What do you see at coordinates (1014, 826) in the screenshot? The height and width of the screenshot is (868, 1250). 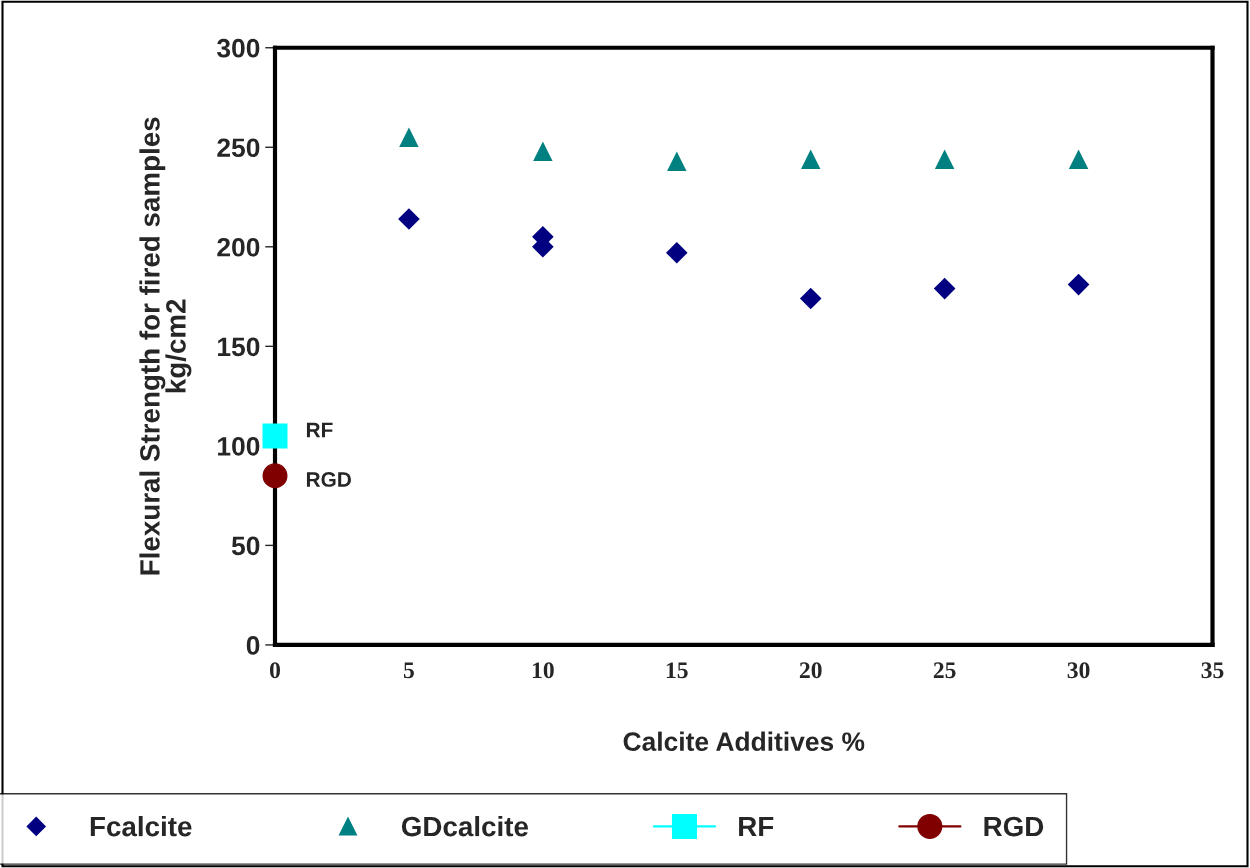 I see `legend-label: RGD` at bounding box center [1014, 826].